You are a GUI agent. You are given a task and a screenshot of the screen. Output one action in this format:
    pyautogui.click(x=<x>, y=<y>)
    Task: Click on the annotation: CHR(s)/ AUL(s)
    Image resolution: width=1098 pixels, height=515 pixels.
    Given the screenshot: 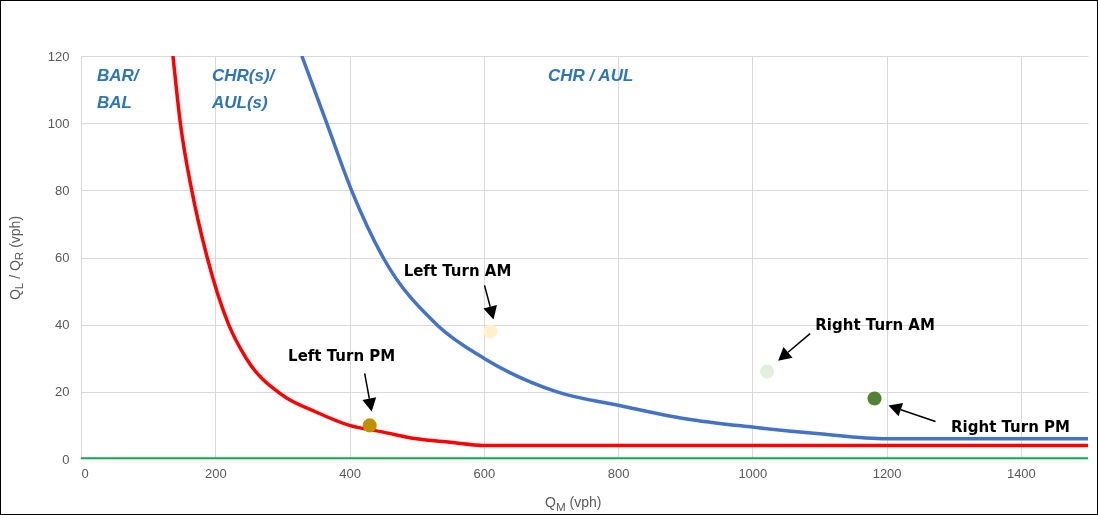 What is the action you would take?
    pyautogui.click(x=244, y=89)
    